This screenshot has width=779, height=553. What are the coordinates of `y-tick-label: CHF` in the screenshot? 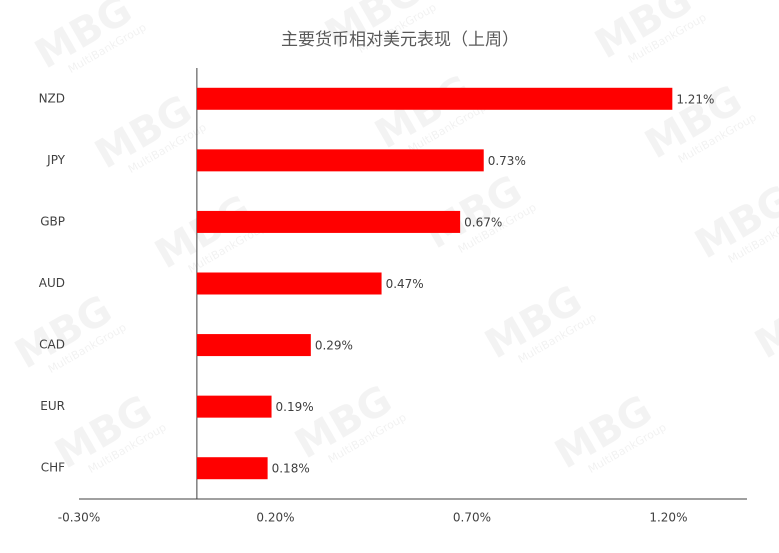 It's located at (53, 468).